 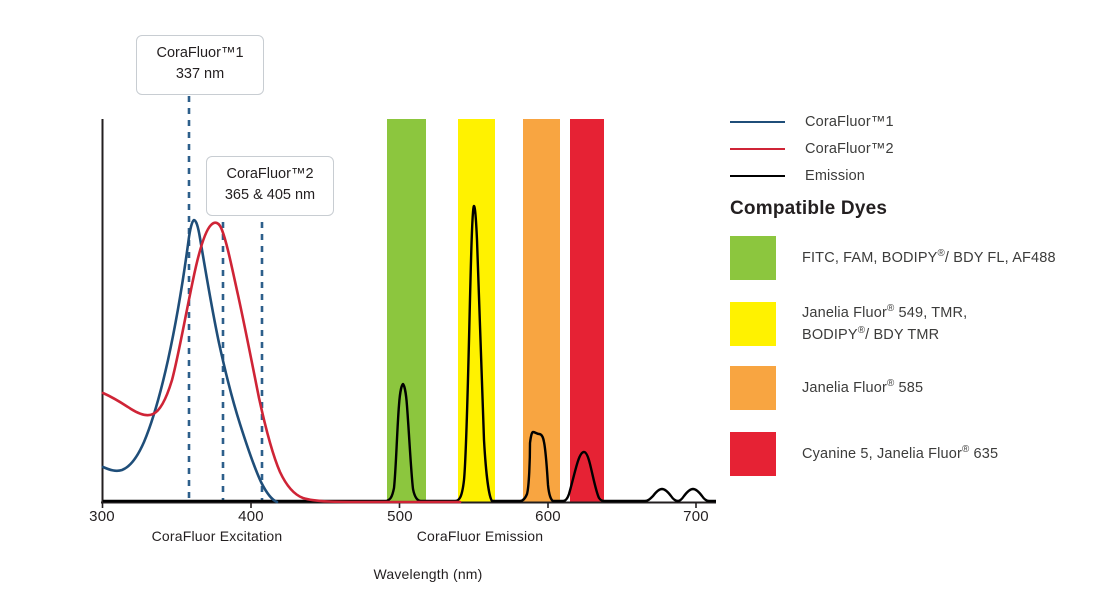 What do you see at coordinates (753, 388) in the screenshot?
I see `dye-swatch-orange` at bounding box center [753, 388].